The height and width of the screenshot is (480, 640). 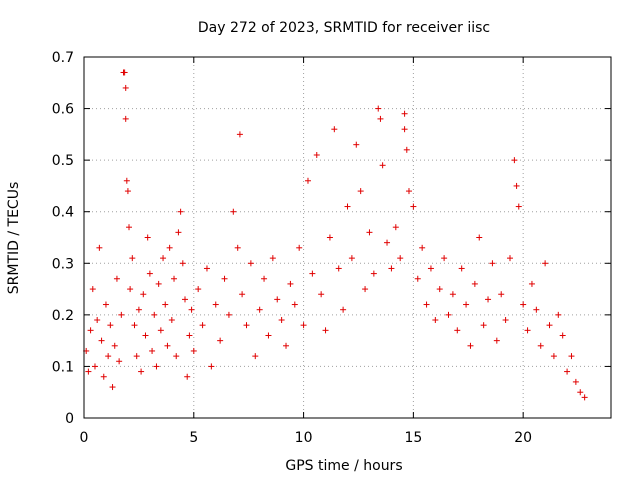 I want to click on y-tick-label: 0.3, so click(x=63, y=264).